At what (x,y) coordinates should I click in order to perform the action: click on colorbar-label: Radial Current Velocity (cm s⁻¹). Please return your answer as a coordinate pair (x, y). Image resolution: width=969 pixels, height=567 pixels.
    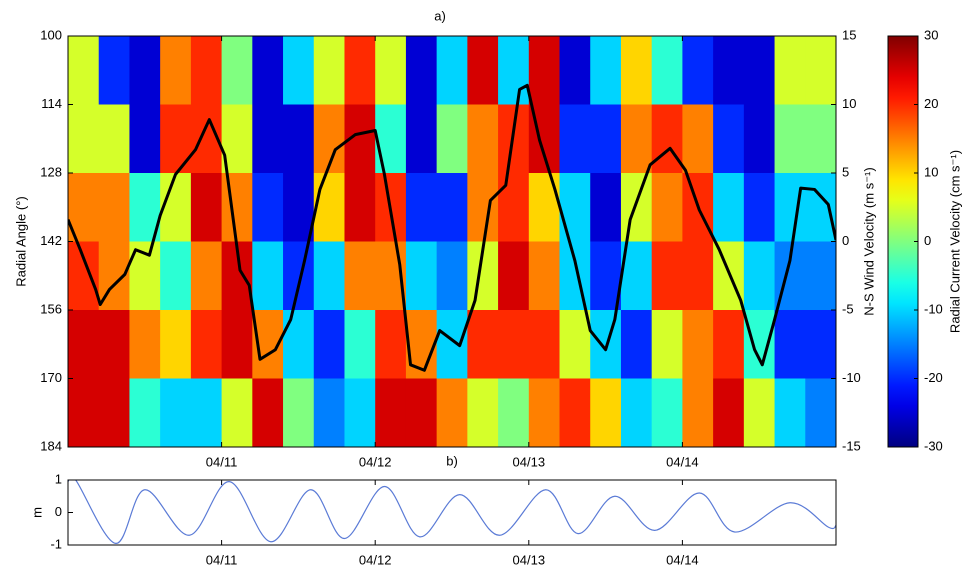
    Looking at the image, I should click on (954, 241).